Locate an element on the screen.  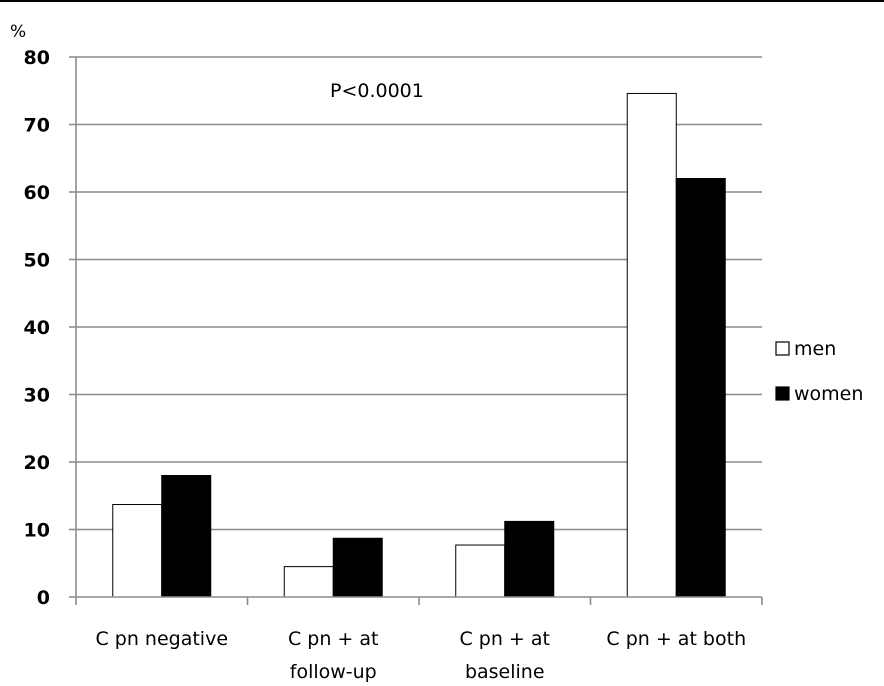
y-tick-label: 30 is located at coordinates (37, 396).